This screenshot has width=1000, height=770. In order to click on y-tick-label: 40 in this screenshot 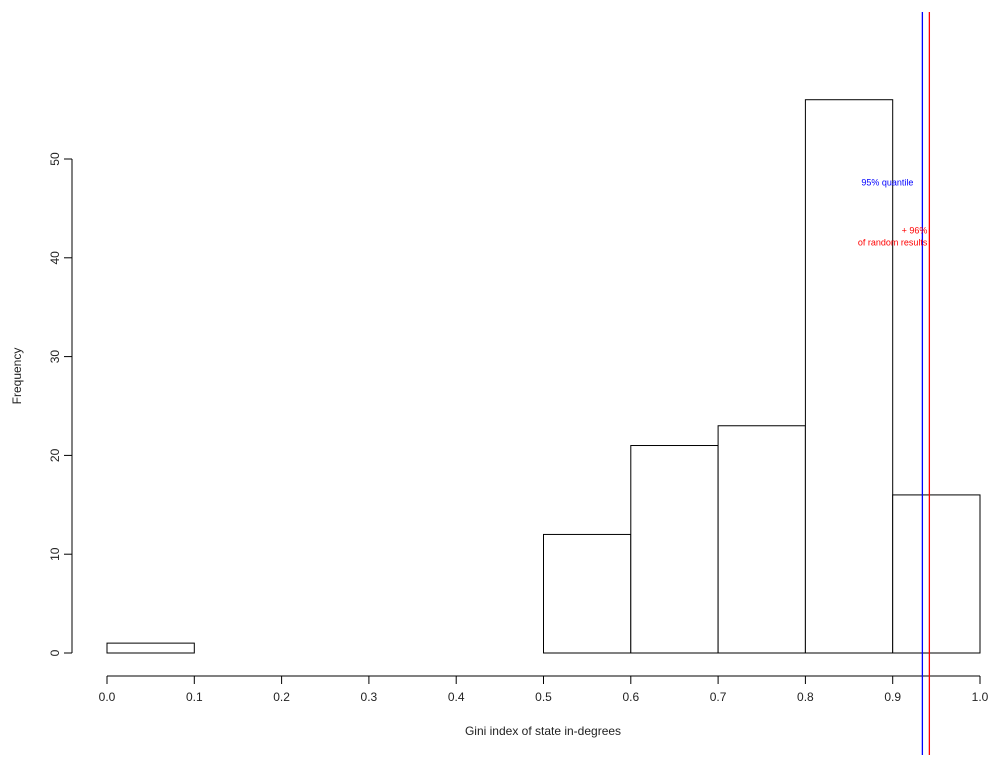, I will do `click(55, 258)`.